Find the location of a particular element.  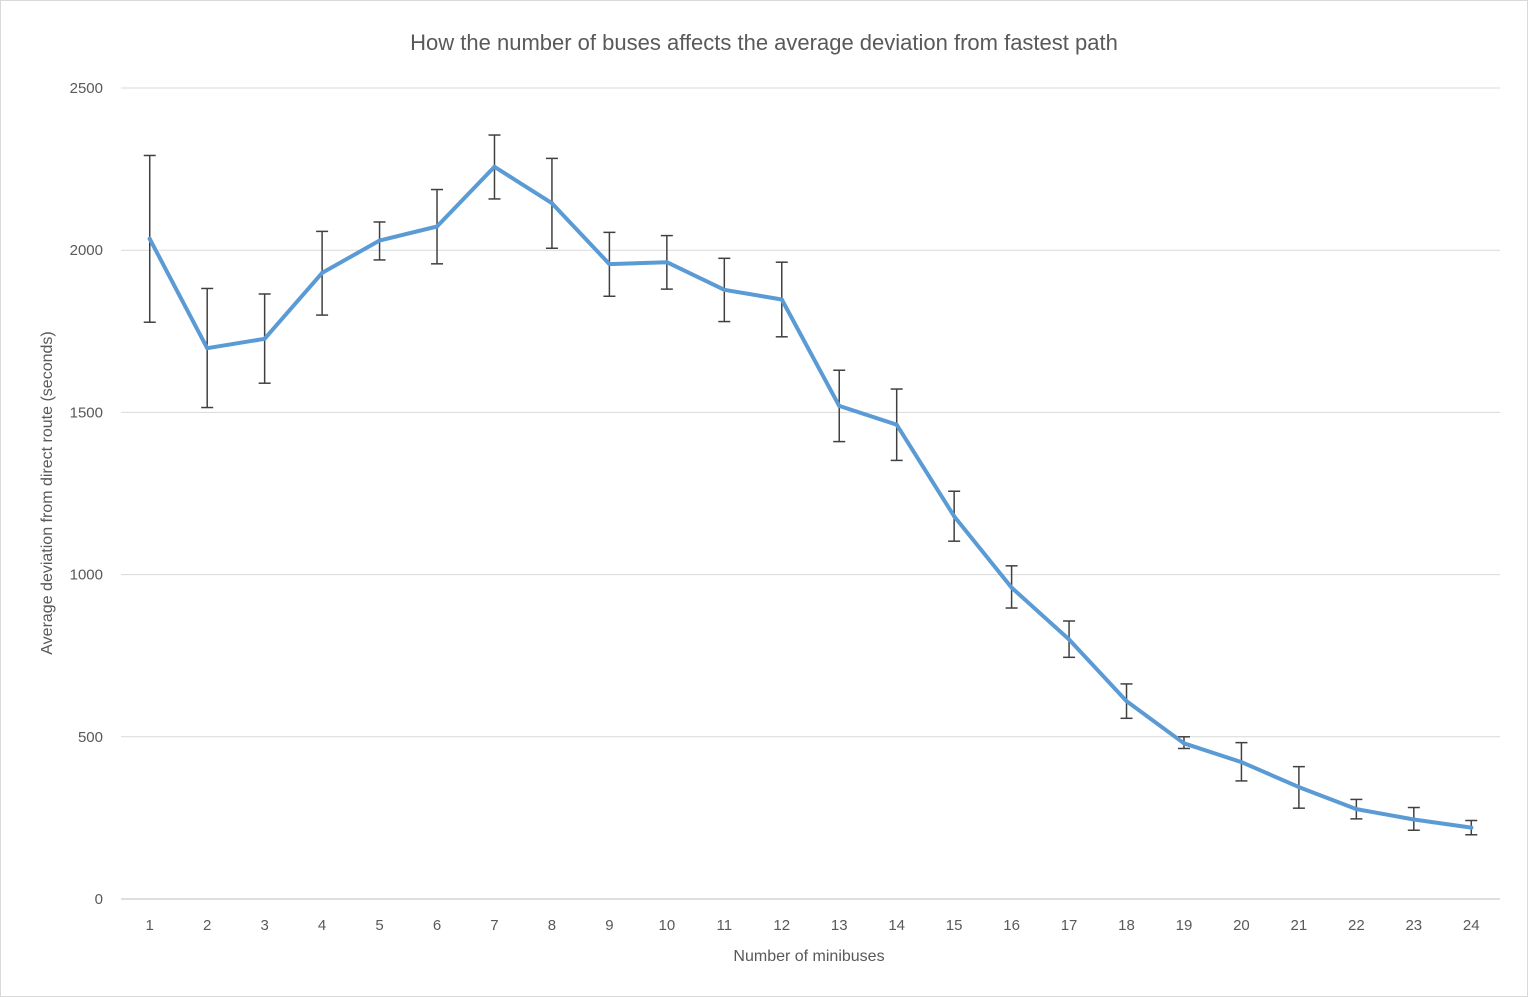

x-tick-label: 13 is located at coordinates (839, 925).